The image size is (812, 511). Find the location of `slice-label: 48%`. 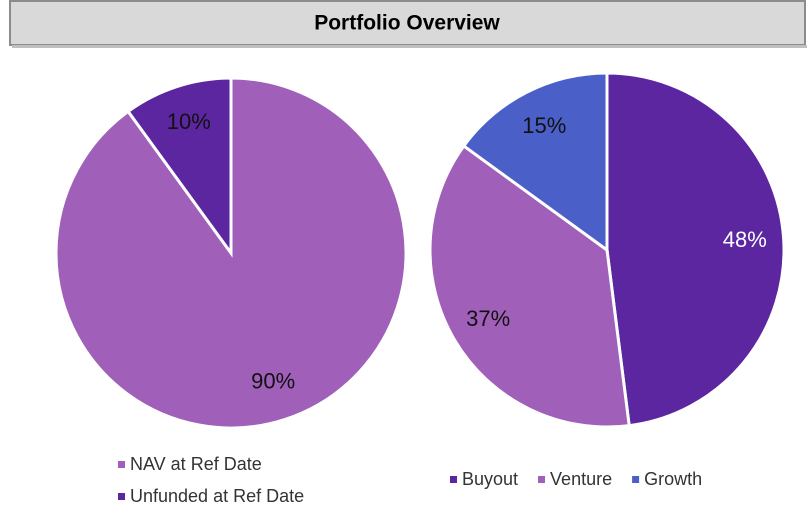

slice-label: 48% is located at coordinates (745, 239).